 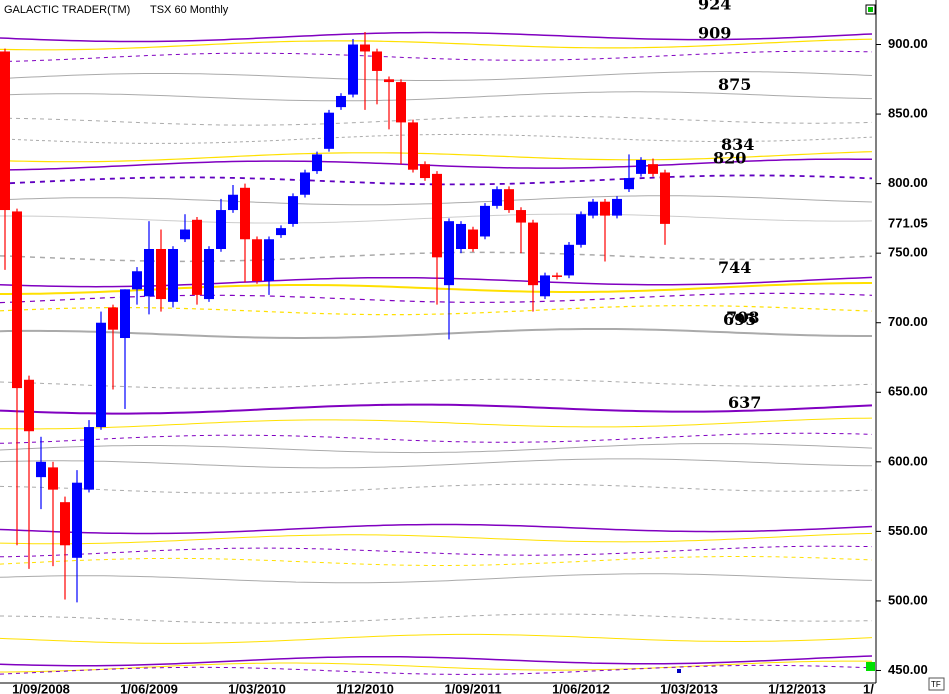 What do you see at coordinates (189, 10) in the screenshot?
I see `header-subtitle: TSX 60 Monthly` at bounding box center [189, 10].